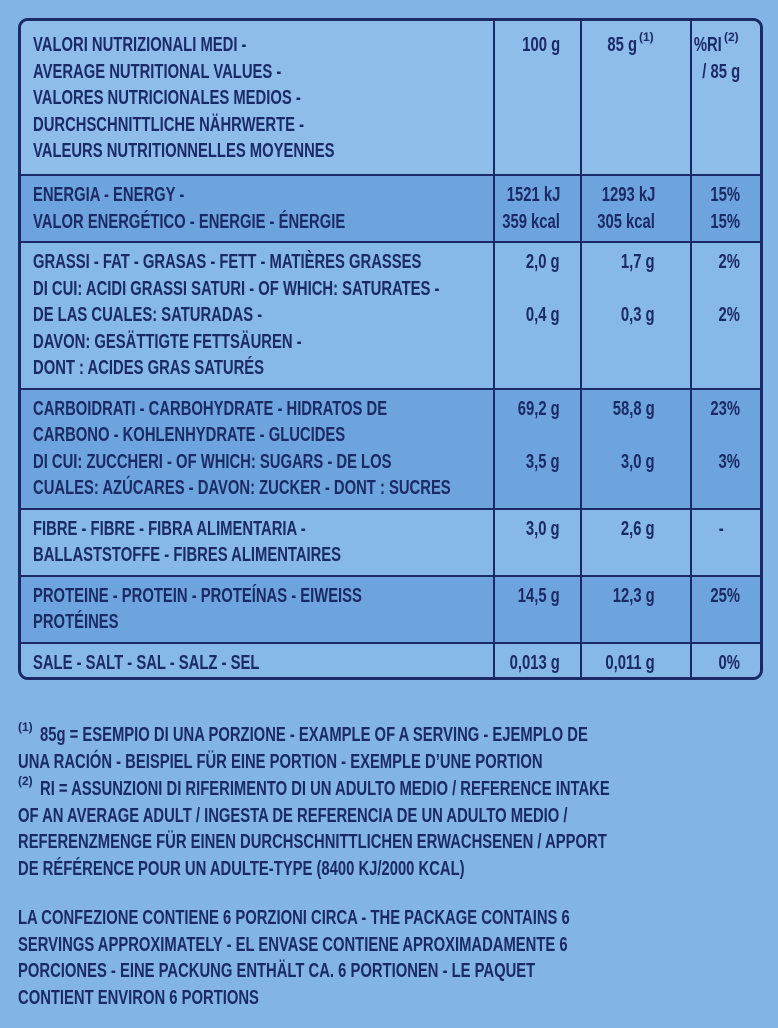 This screenshot has height=1028, width=778. Describe the element at coordinates (189, 221) in the screenshot. I see `nutrient-label: VALOR ENERGÉTICO - ENERGIE - ÉNERGIE` at that location.